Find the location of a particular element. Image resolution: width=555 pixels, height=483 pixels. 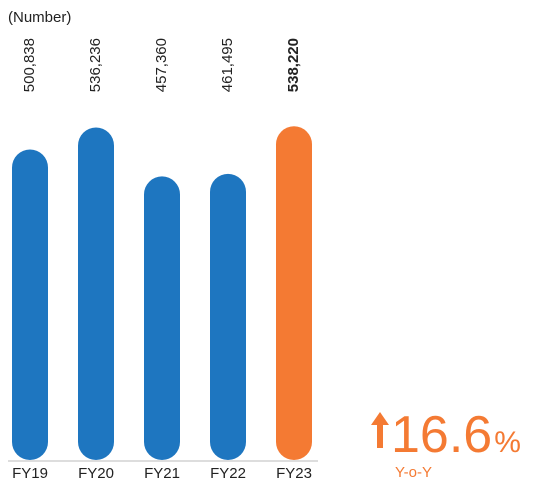

yoy-value: 16.6% is located at coordinates (456, 435).